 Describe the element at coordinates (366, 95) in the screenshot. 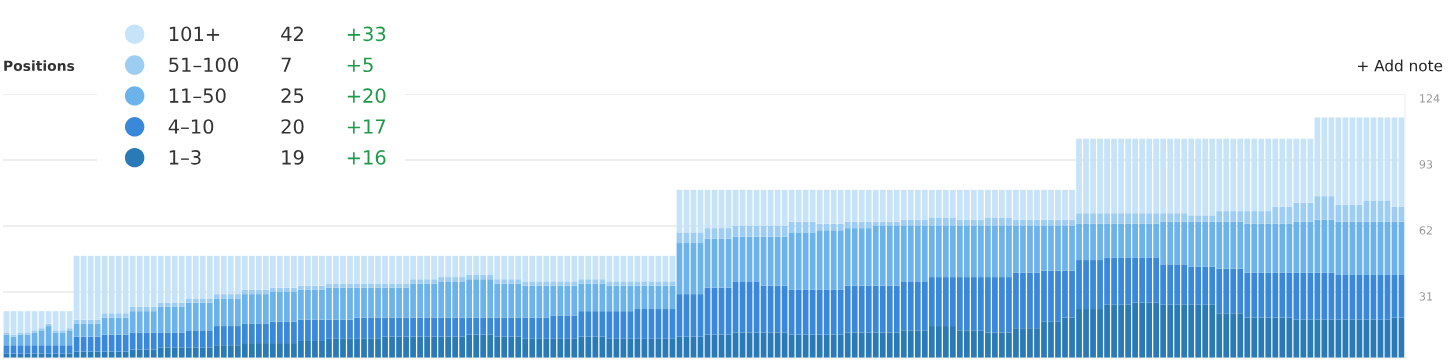

I see `annotation: +20` at that location.